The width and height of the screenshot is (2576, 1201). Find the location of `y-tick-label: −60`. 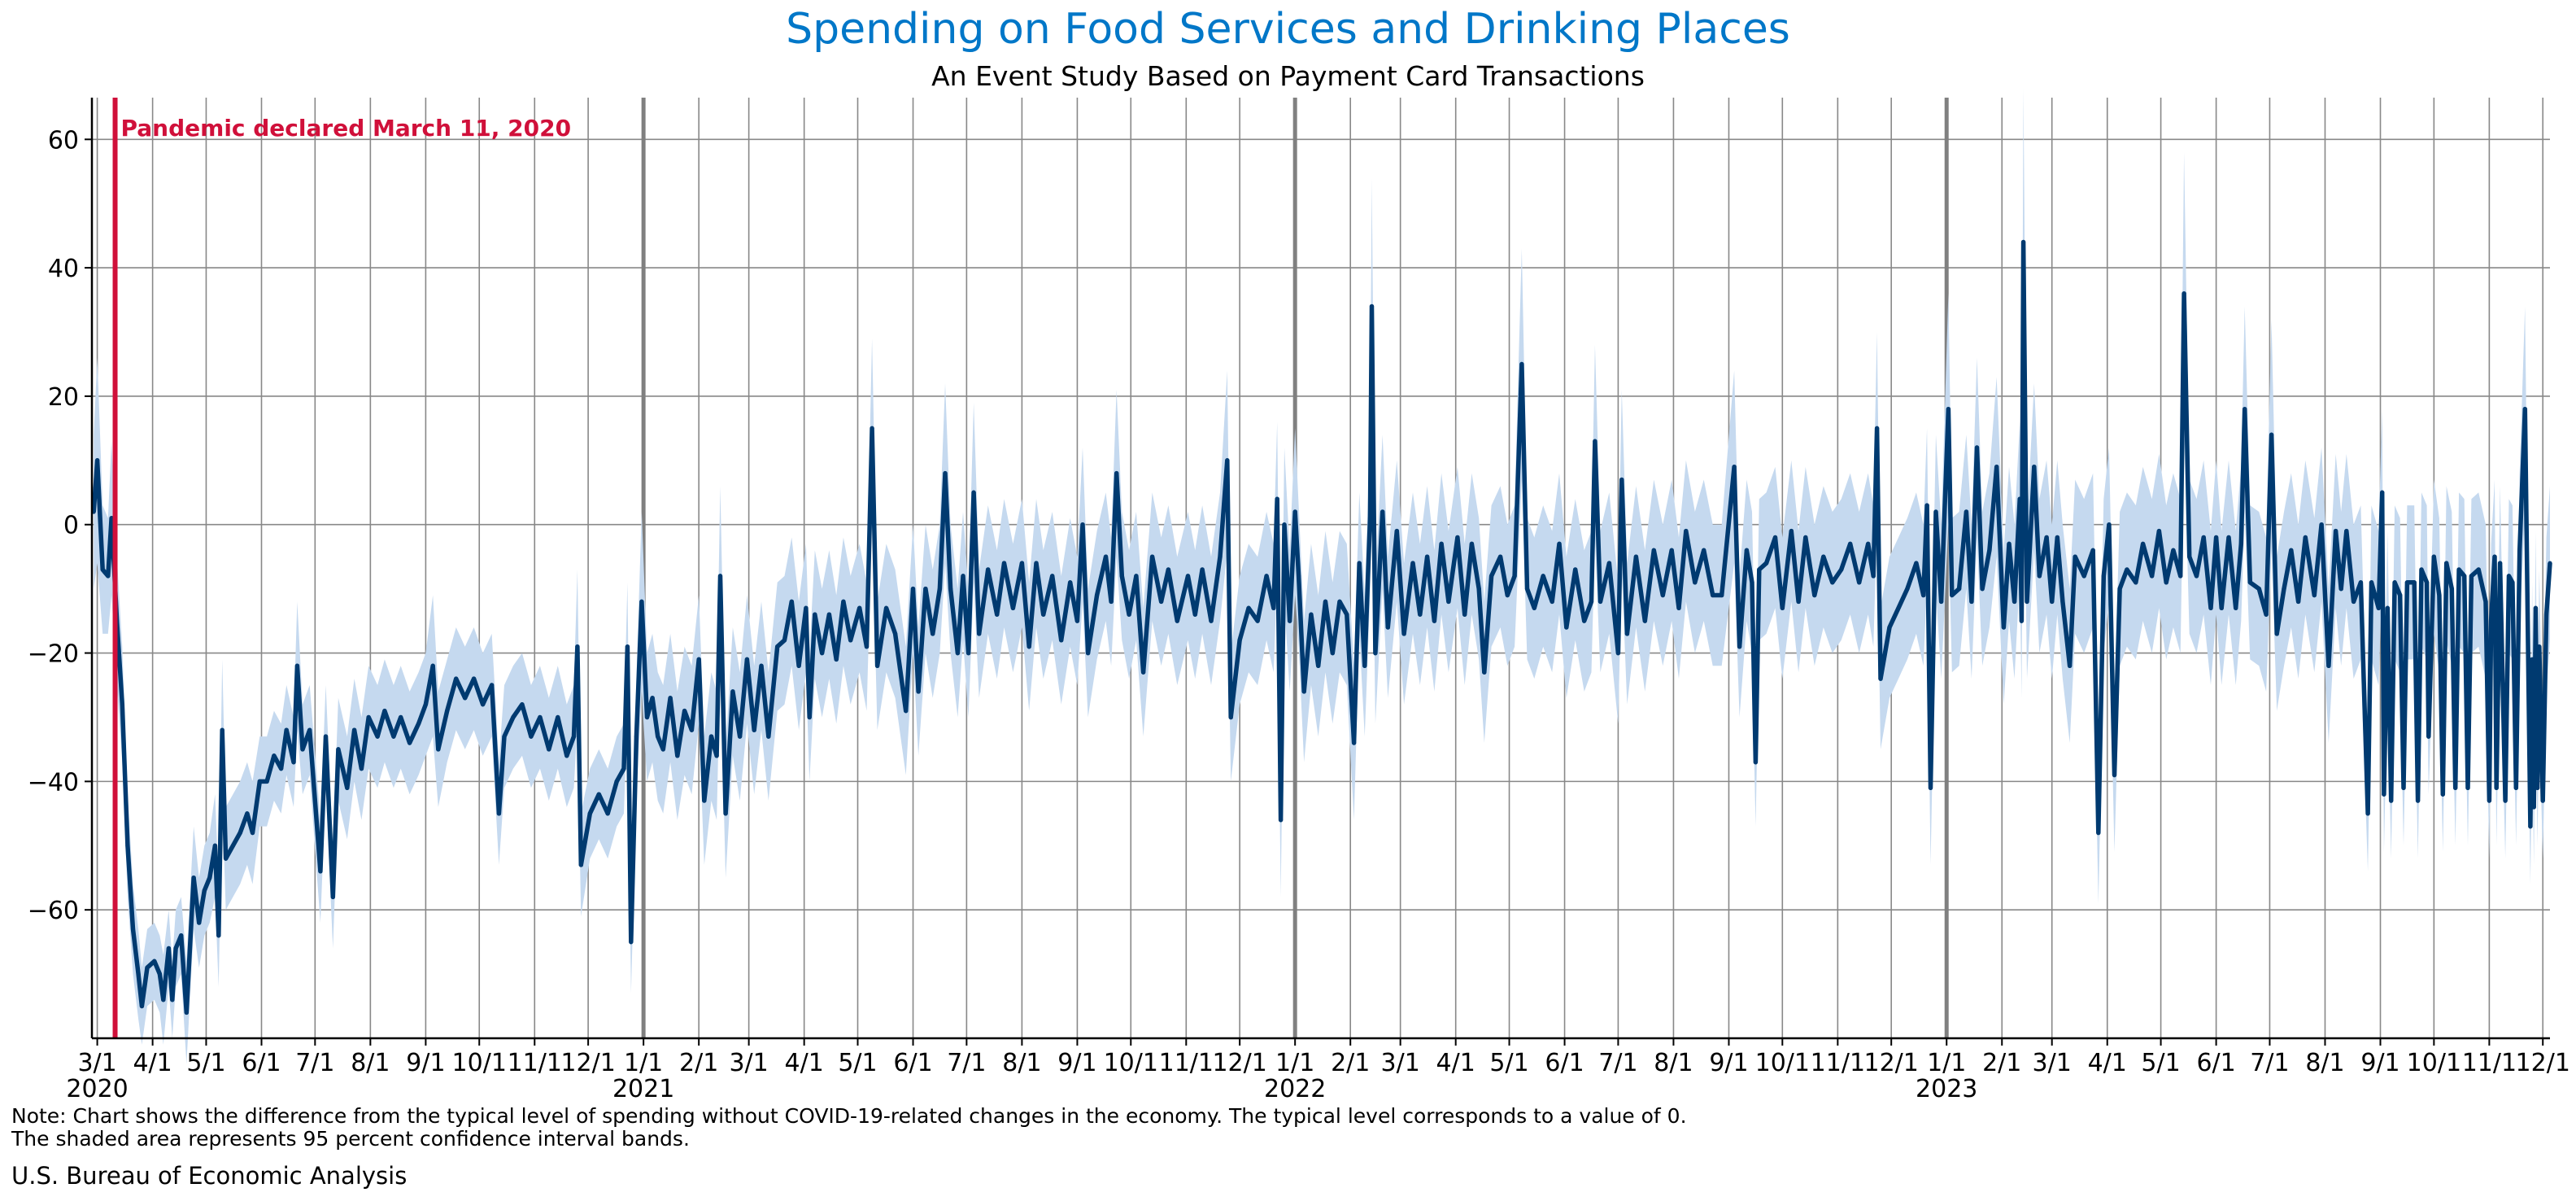

y-tick-label: −60 is located at coordinates (53, 911).